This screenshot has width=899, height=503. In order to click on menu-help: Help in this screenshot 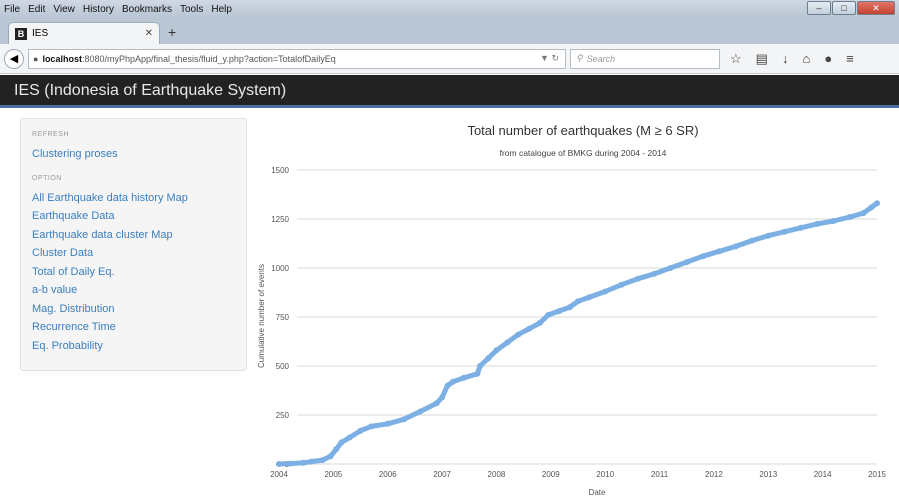, I will do `click(221, 9)`.